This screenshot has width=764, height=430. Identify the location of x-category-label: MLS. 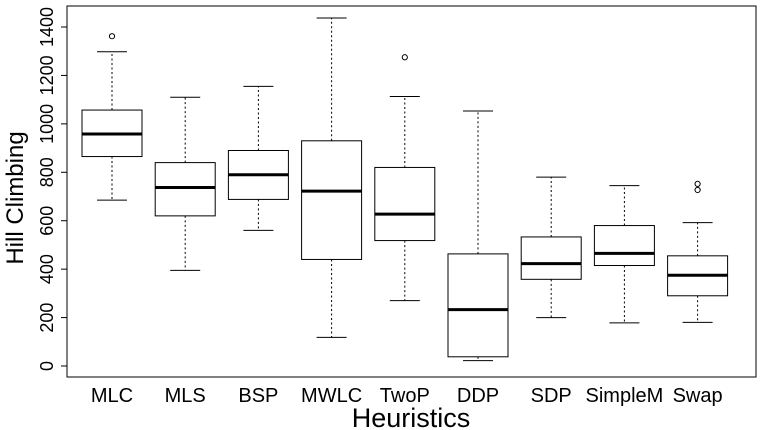
(185, 396).